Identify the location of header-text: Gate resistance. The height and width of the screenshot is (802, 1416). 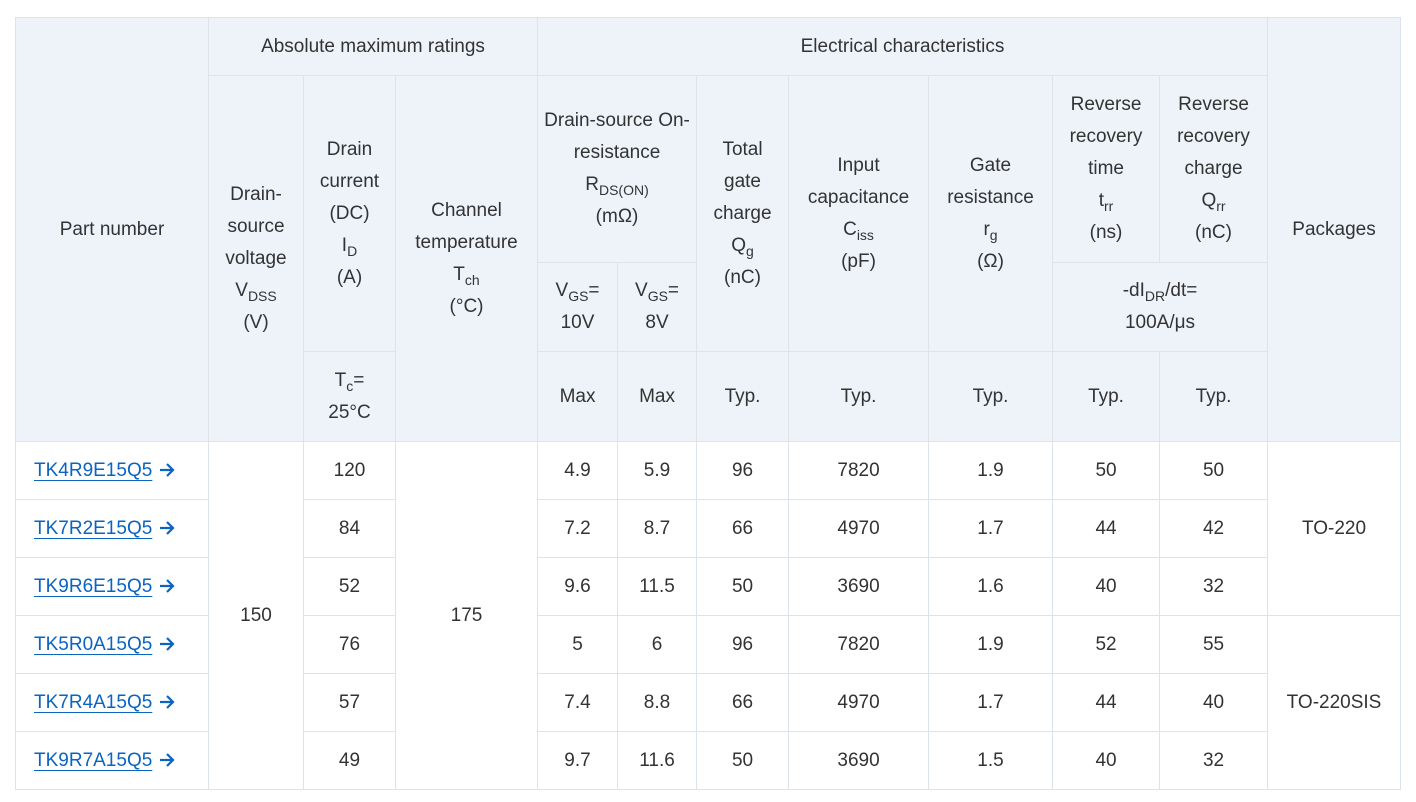
(990, 181).